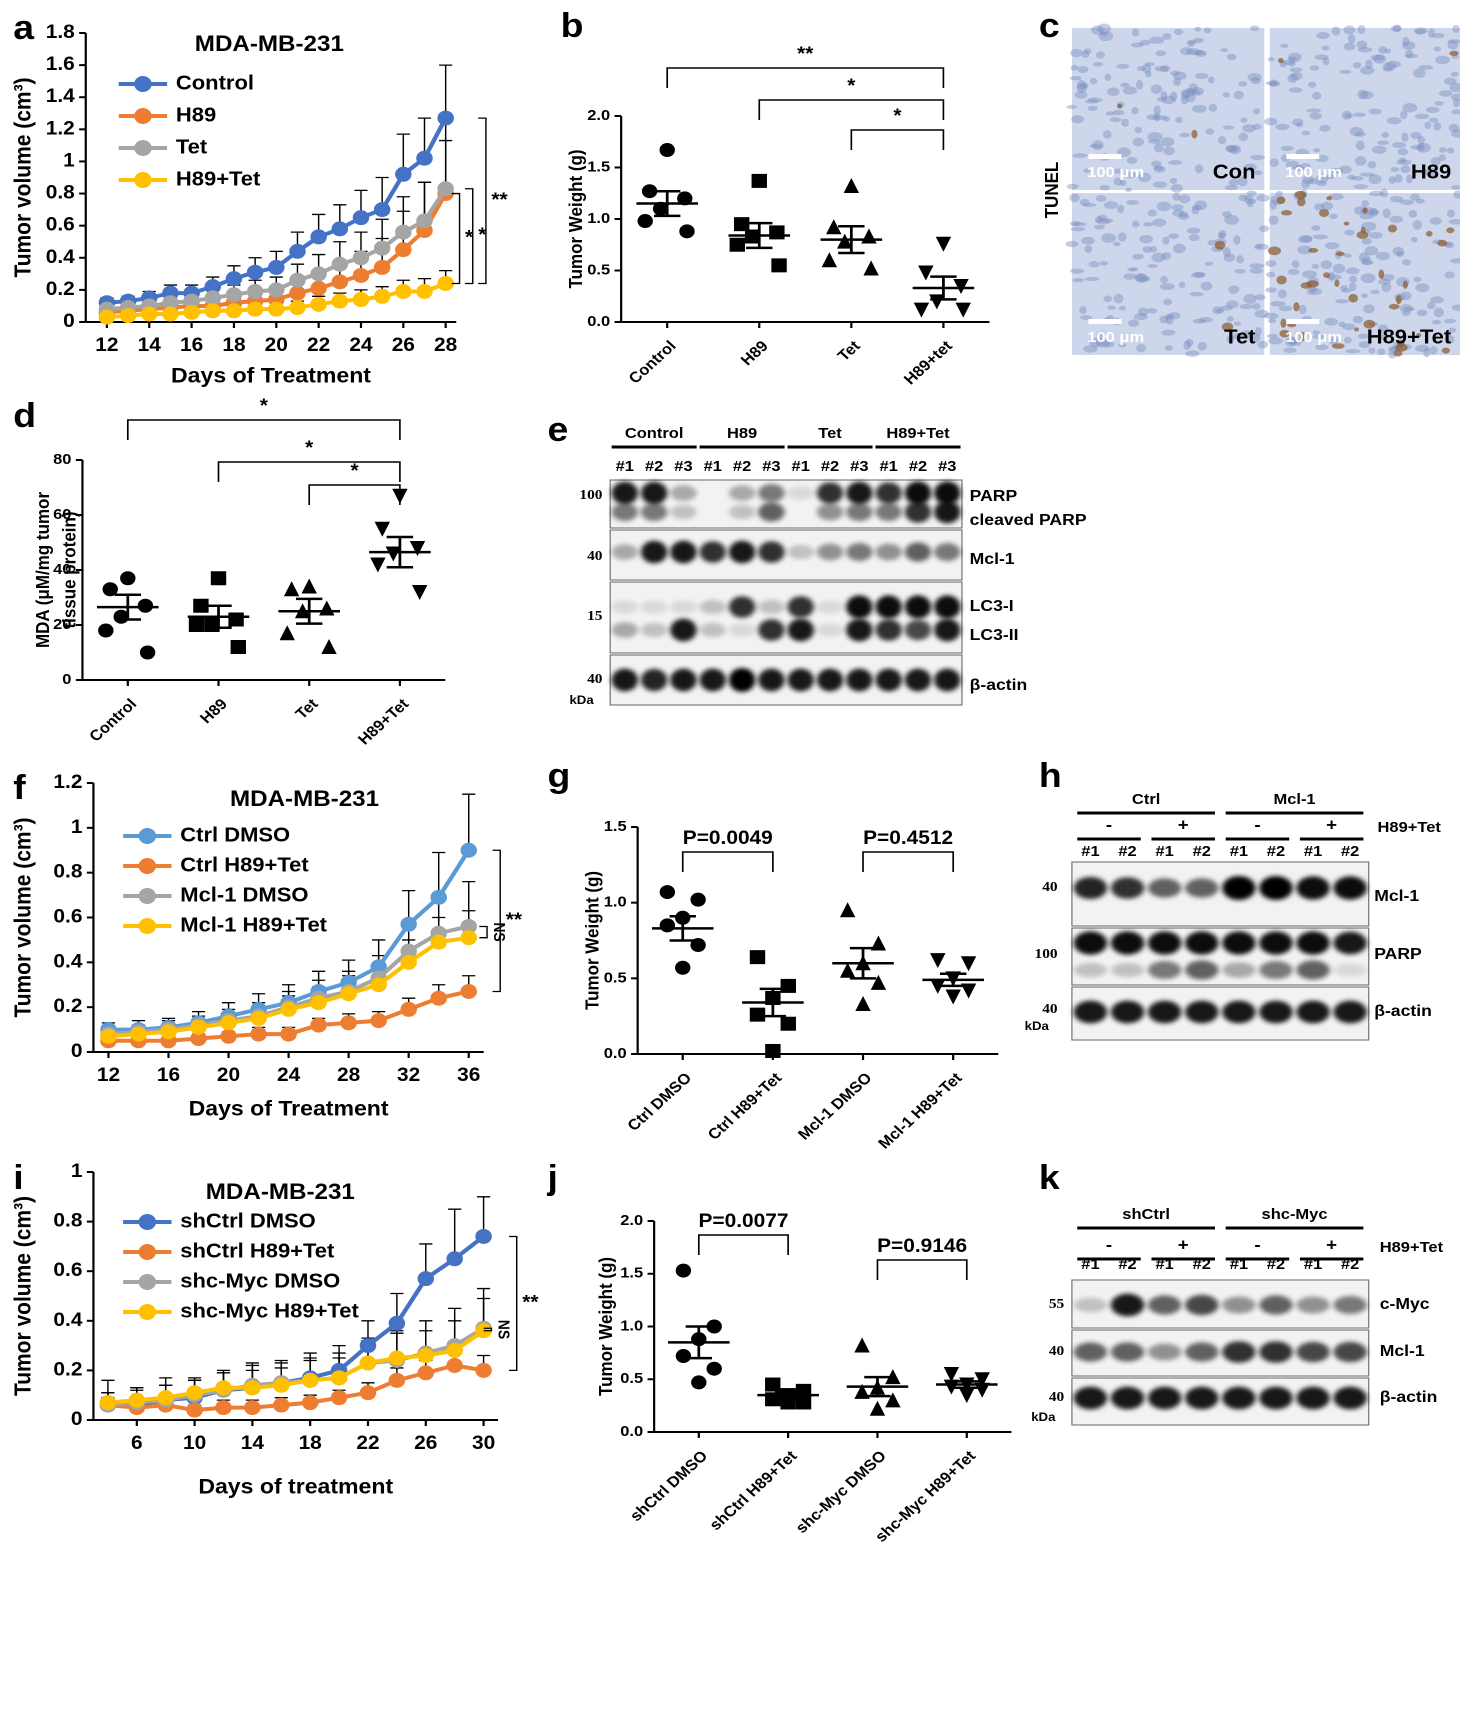  I want to click on comparison-label: P=0.9146, so click(922, 1246).